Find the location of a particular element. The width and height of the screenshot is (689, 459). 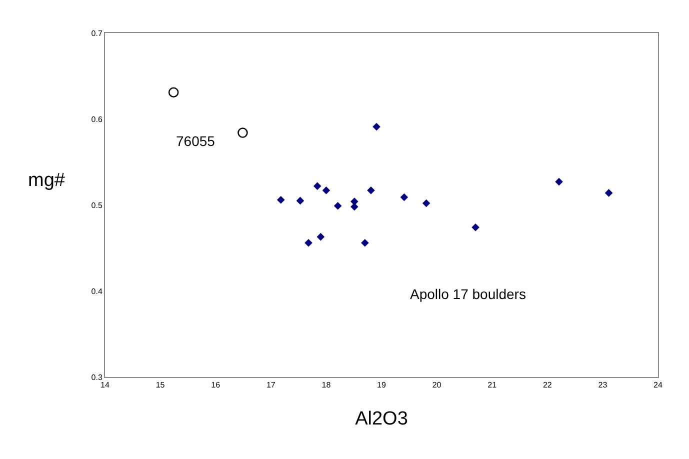

y-tick-label: 0.3 is located at coordinates (97, 377).